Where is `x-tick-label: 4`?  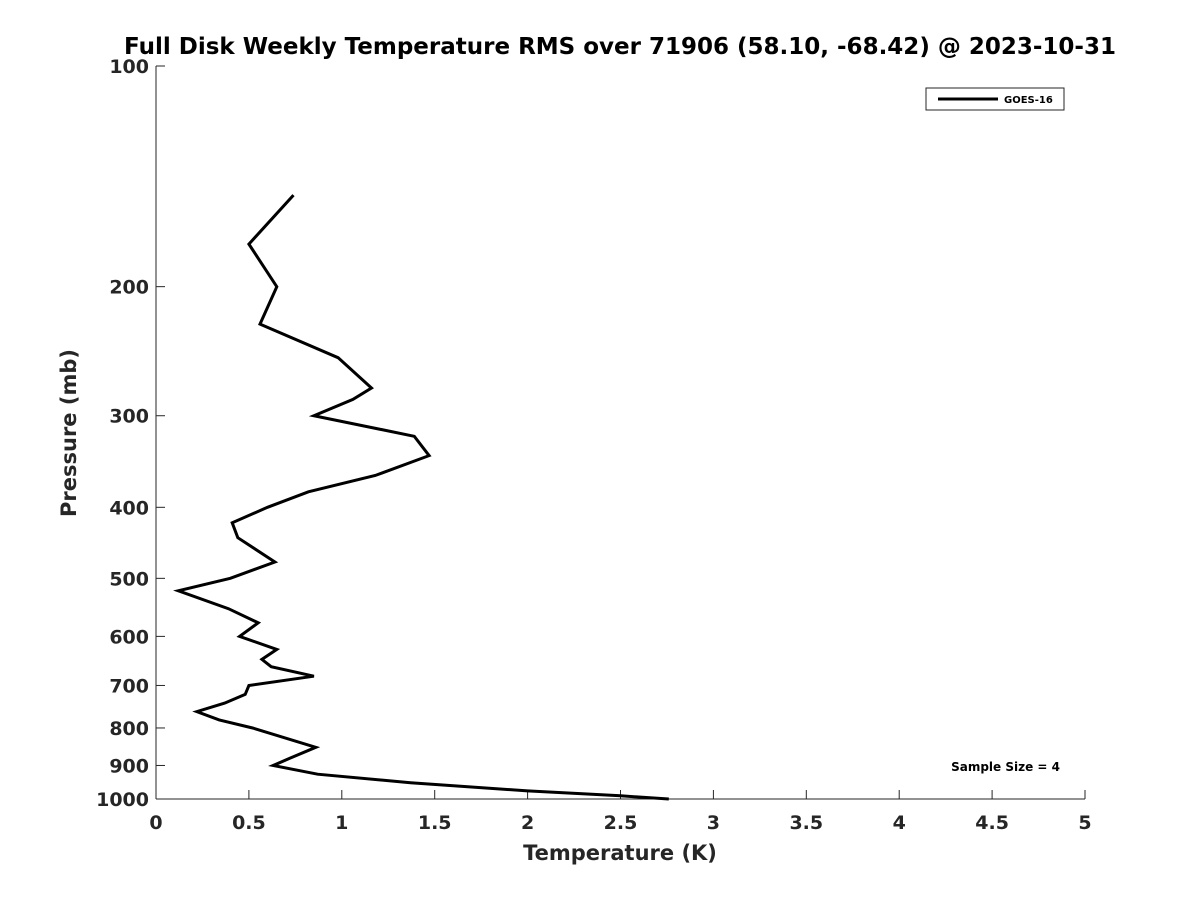
x-tick-label: 4 is located at coordinates (899, 823).